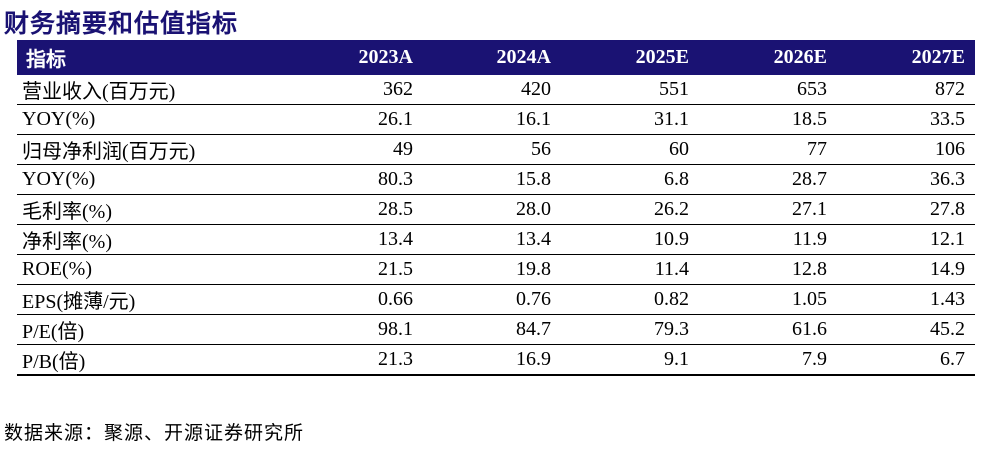 Image resolution: width=983 pixels, height=450 pixels. What do you see at coordinates (492, 329) in the screenshot?
I see `row-value: 84.7` at bounding box center [492, 329].